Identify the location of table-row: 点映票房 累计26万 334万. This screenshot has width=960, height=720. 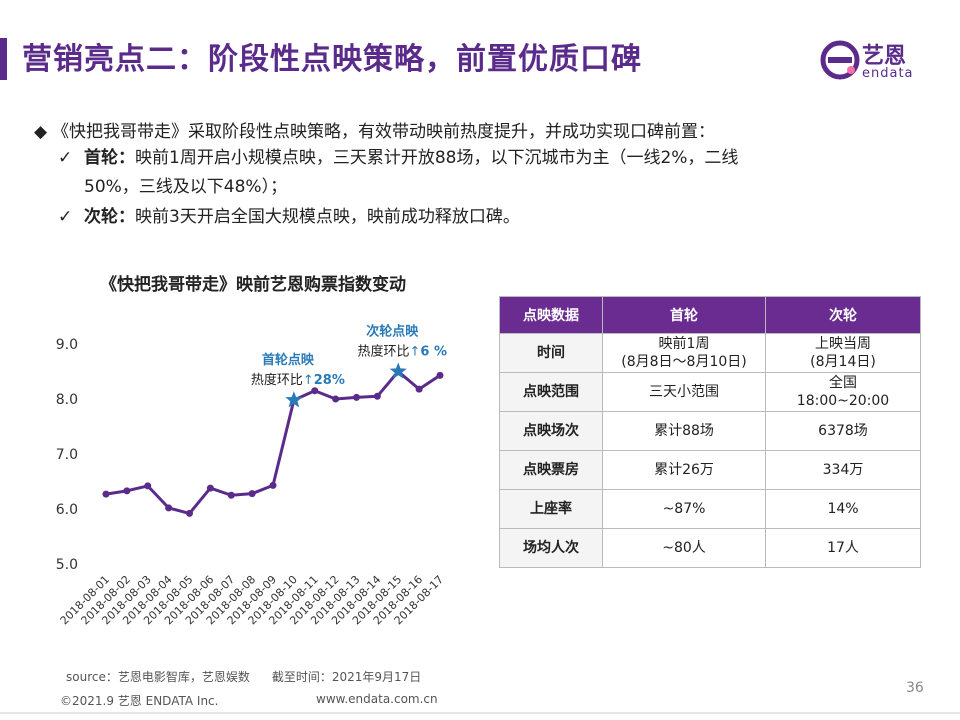
(710, 470).